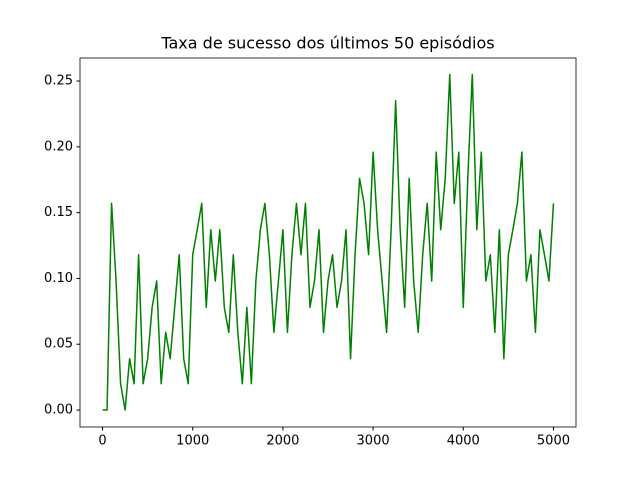  Describe the element at coordinates (553, 441) in the screenshot. I see `x-tick-label: 5000` at that location.